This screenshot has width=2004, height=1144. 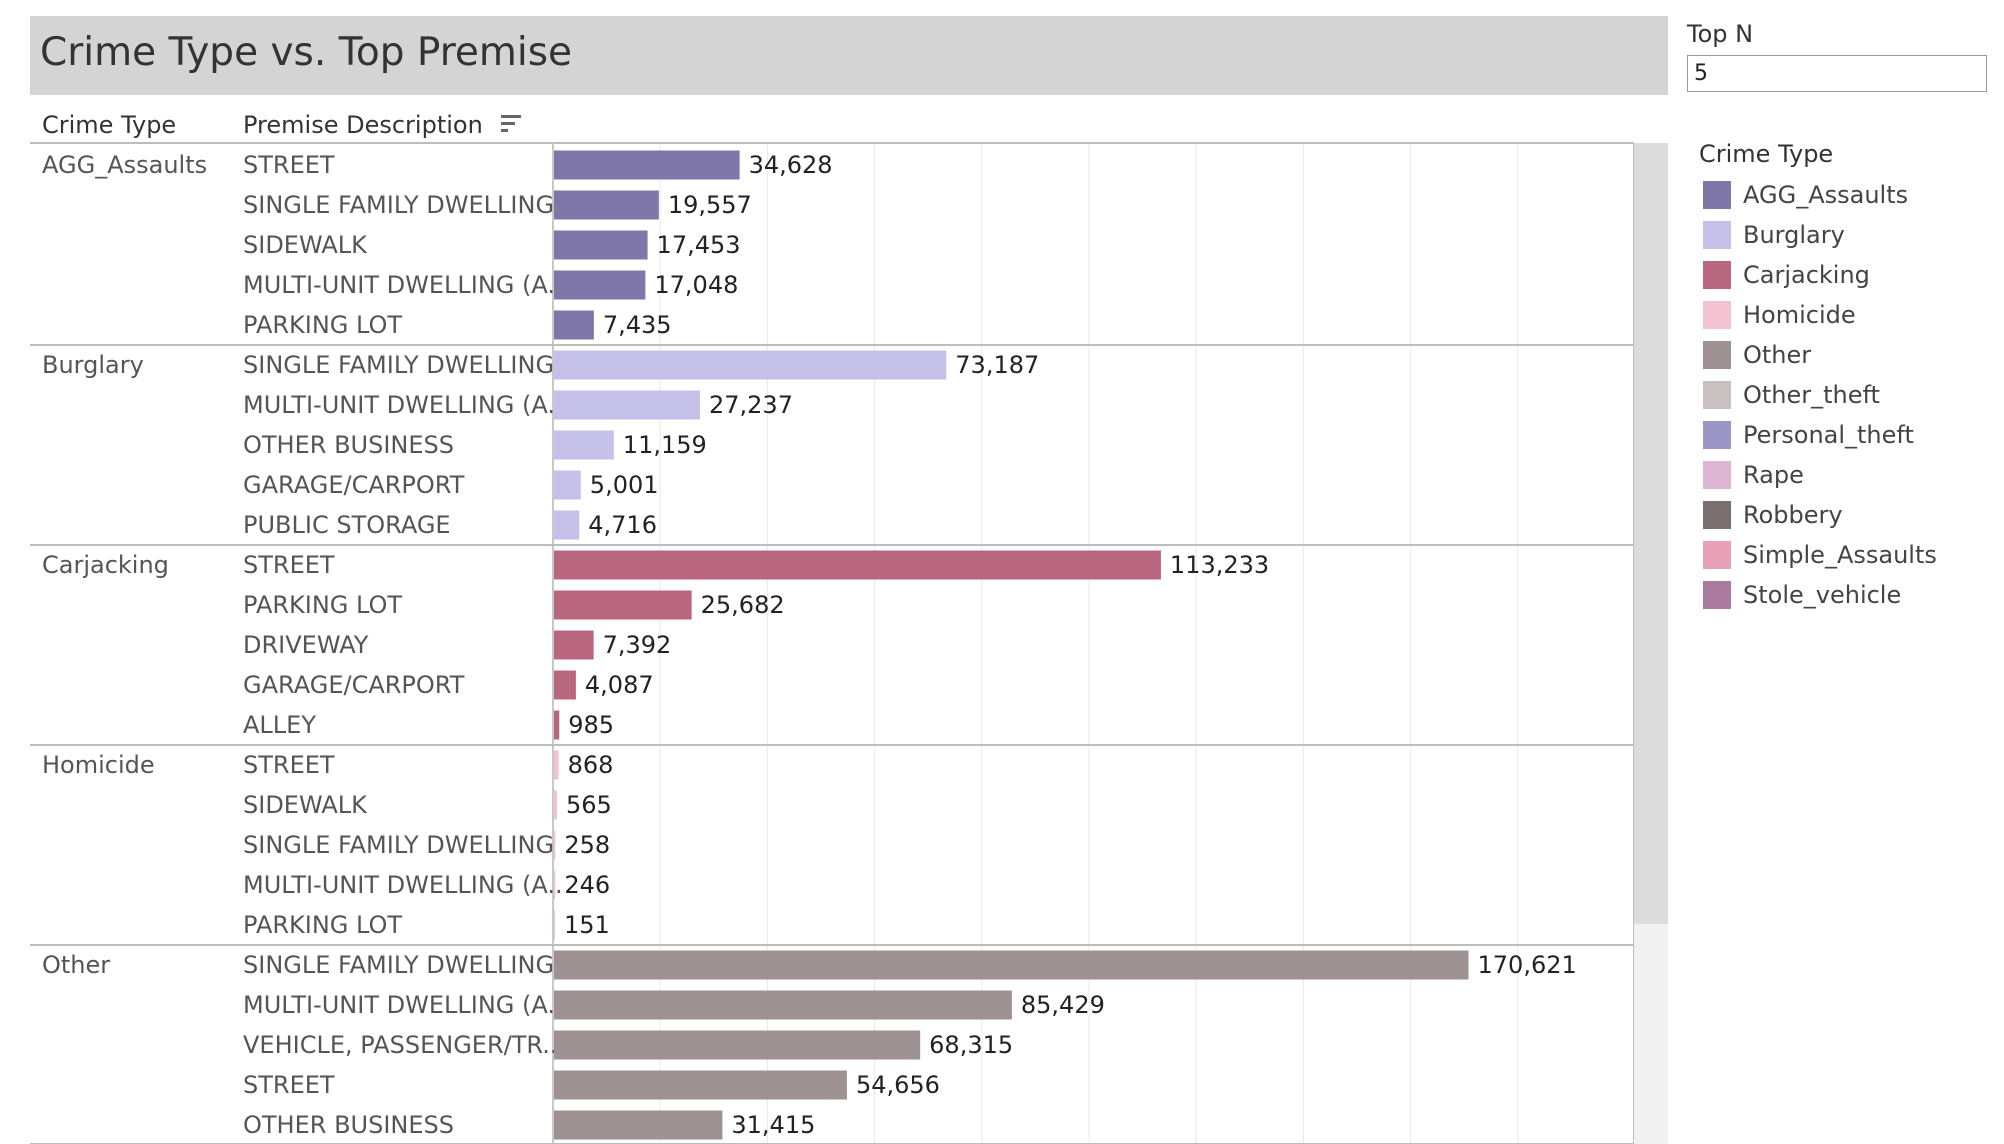 What do you see at coordinates (591, 725) in the screenshot?
I see `value-label: 985` at bounding box center [591, 725].